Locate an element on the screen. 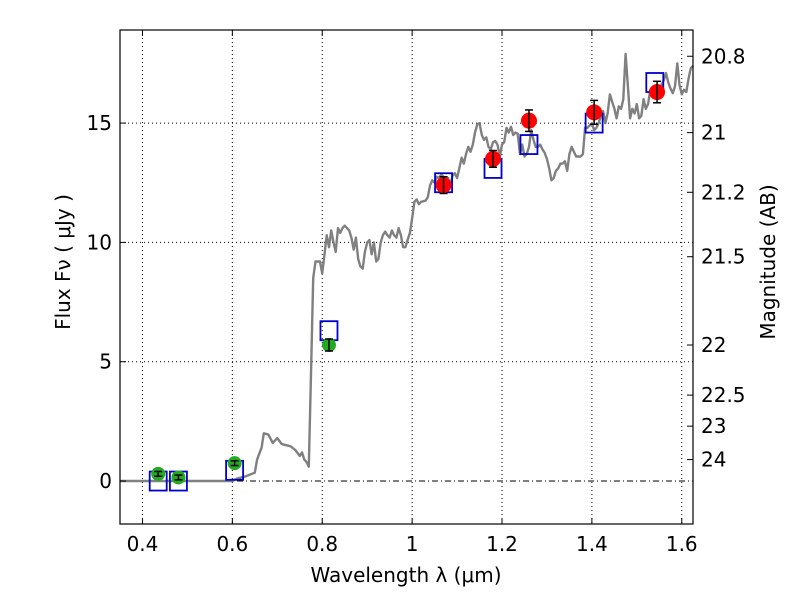 This screenshot has width=800, height=600. x-tick-label: 1.4 is located at coordinates (592, 544).